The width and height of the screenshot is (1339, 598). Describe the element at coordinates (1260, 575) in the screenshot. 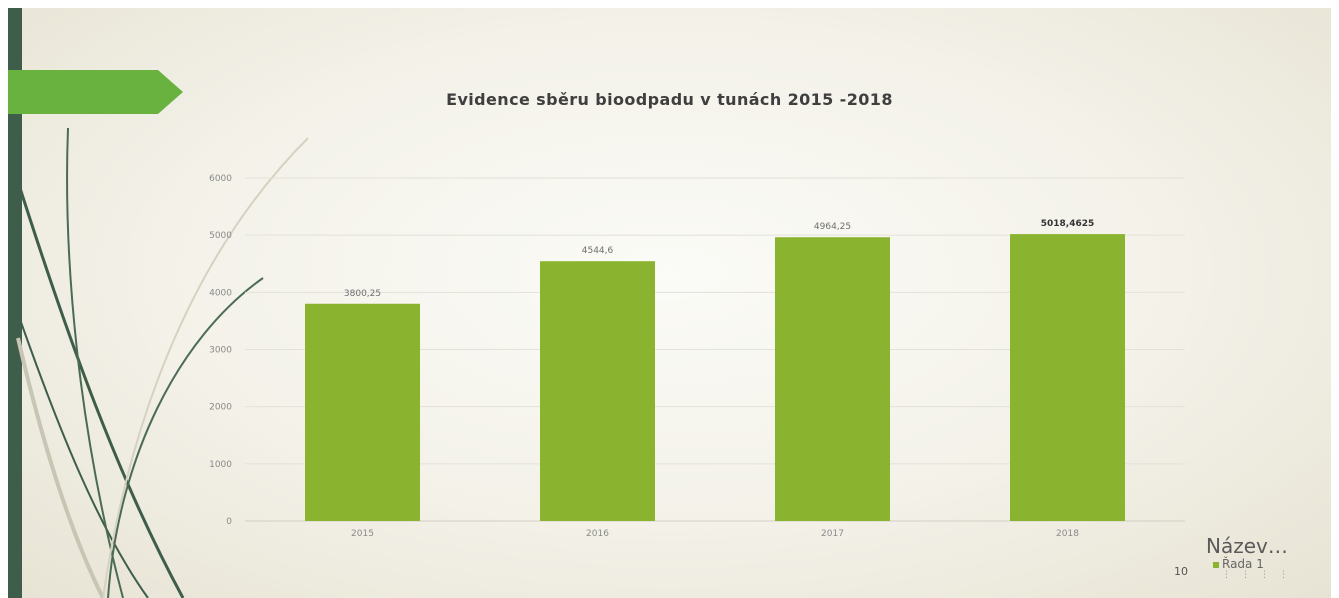

I see `legend-dots: ⋮⋮⋮⋮` at that location.